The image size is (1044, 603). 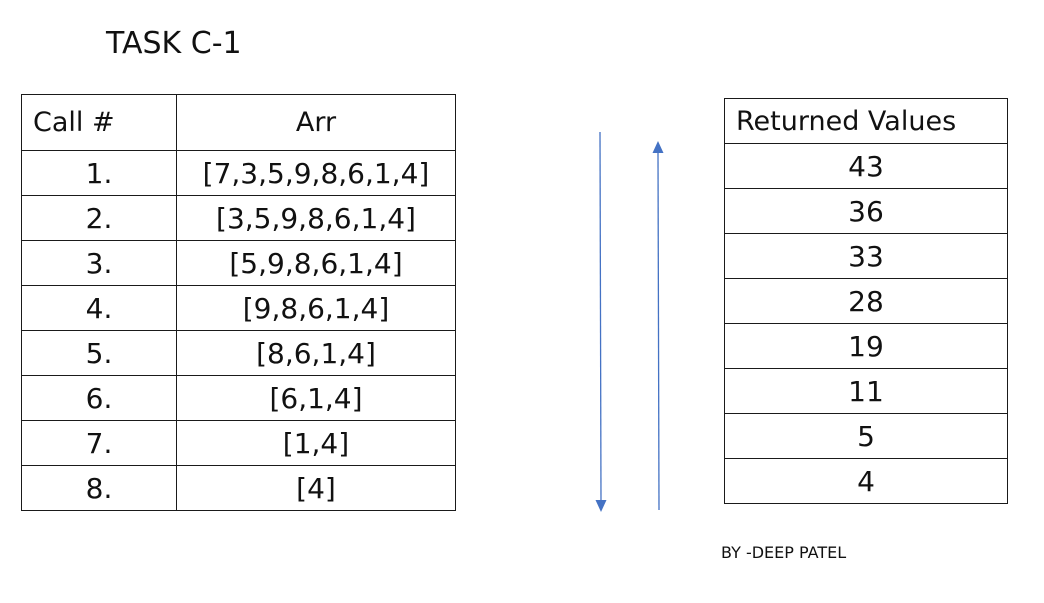 I want to click on call-number-cell: 5., so click(x=99, y=353).